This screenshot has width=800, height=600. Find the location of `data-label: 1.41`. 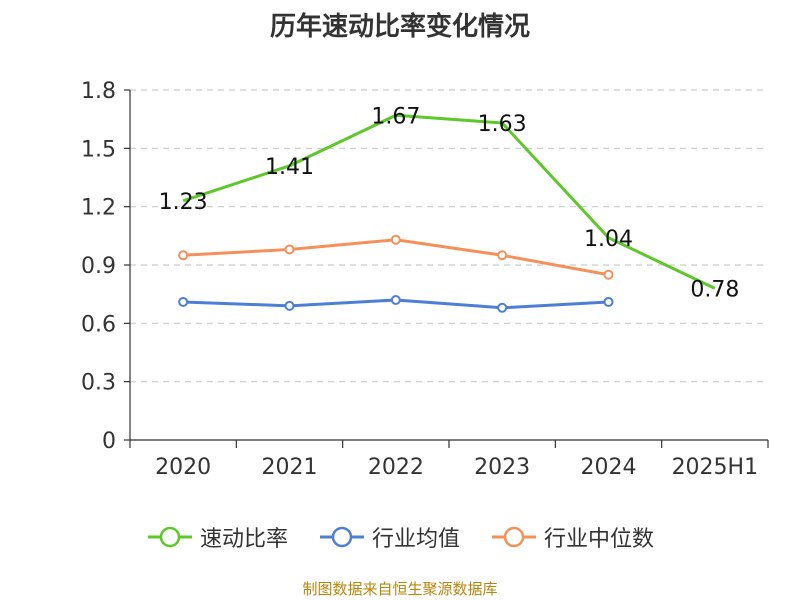

data-label: 1.41 is located at coordinates (289, 167).